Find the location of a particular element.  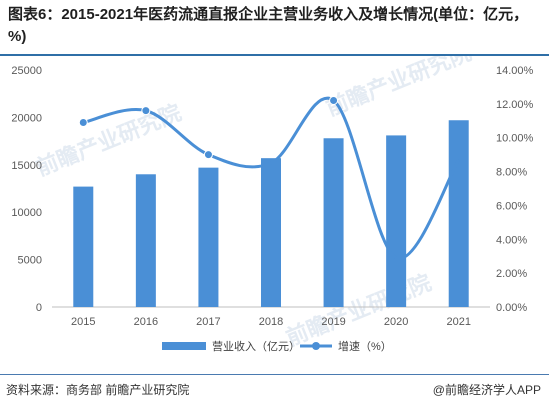

x-tick-label: 2021 is located at coordinates (458, 322).